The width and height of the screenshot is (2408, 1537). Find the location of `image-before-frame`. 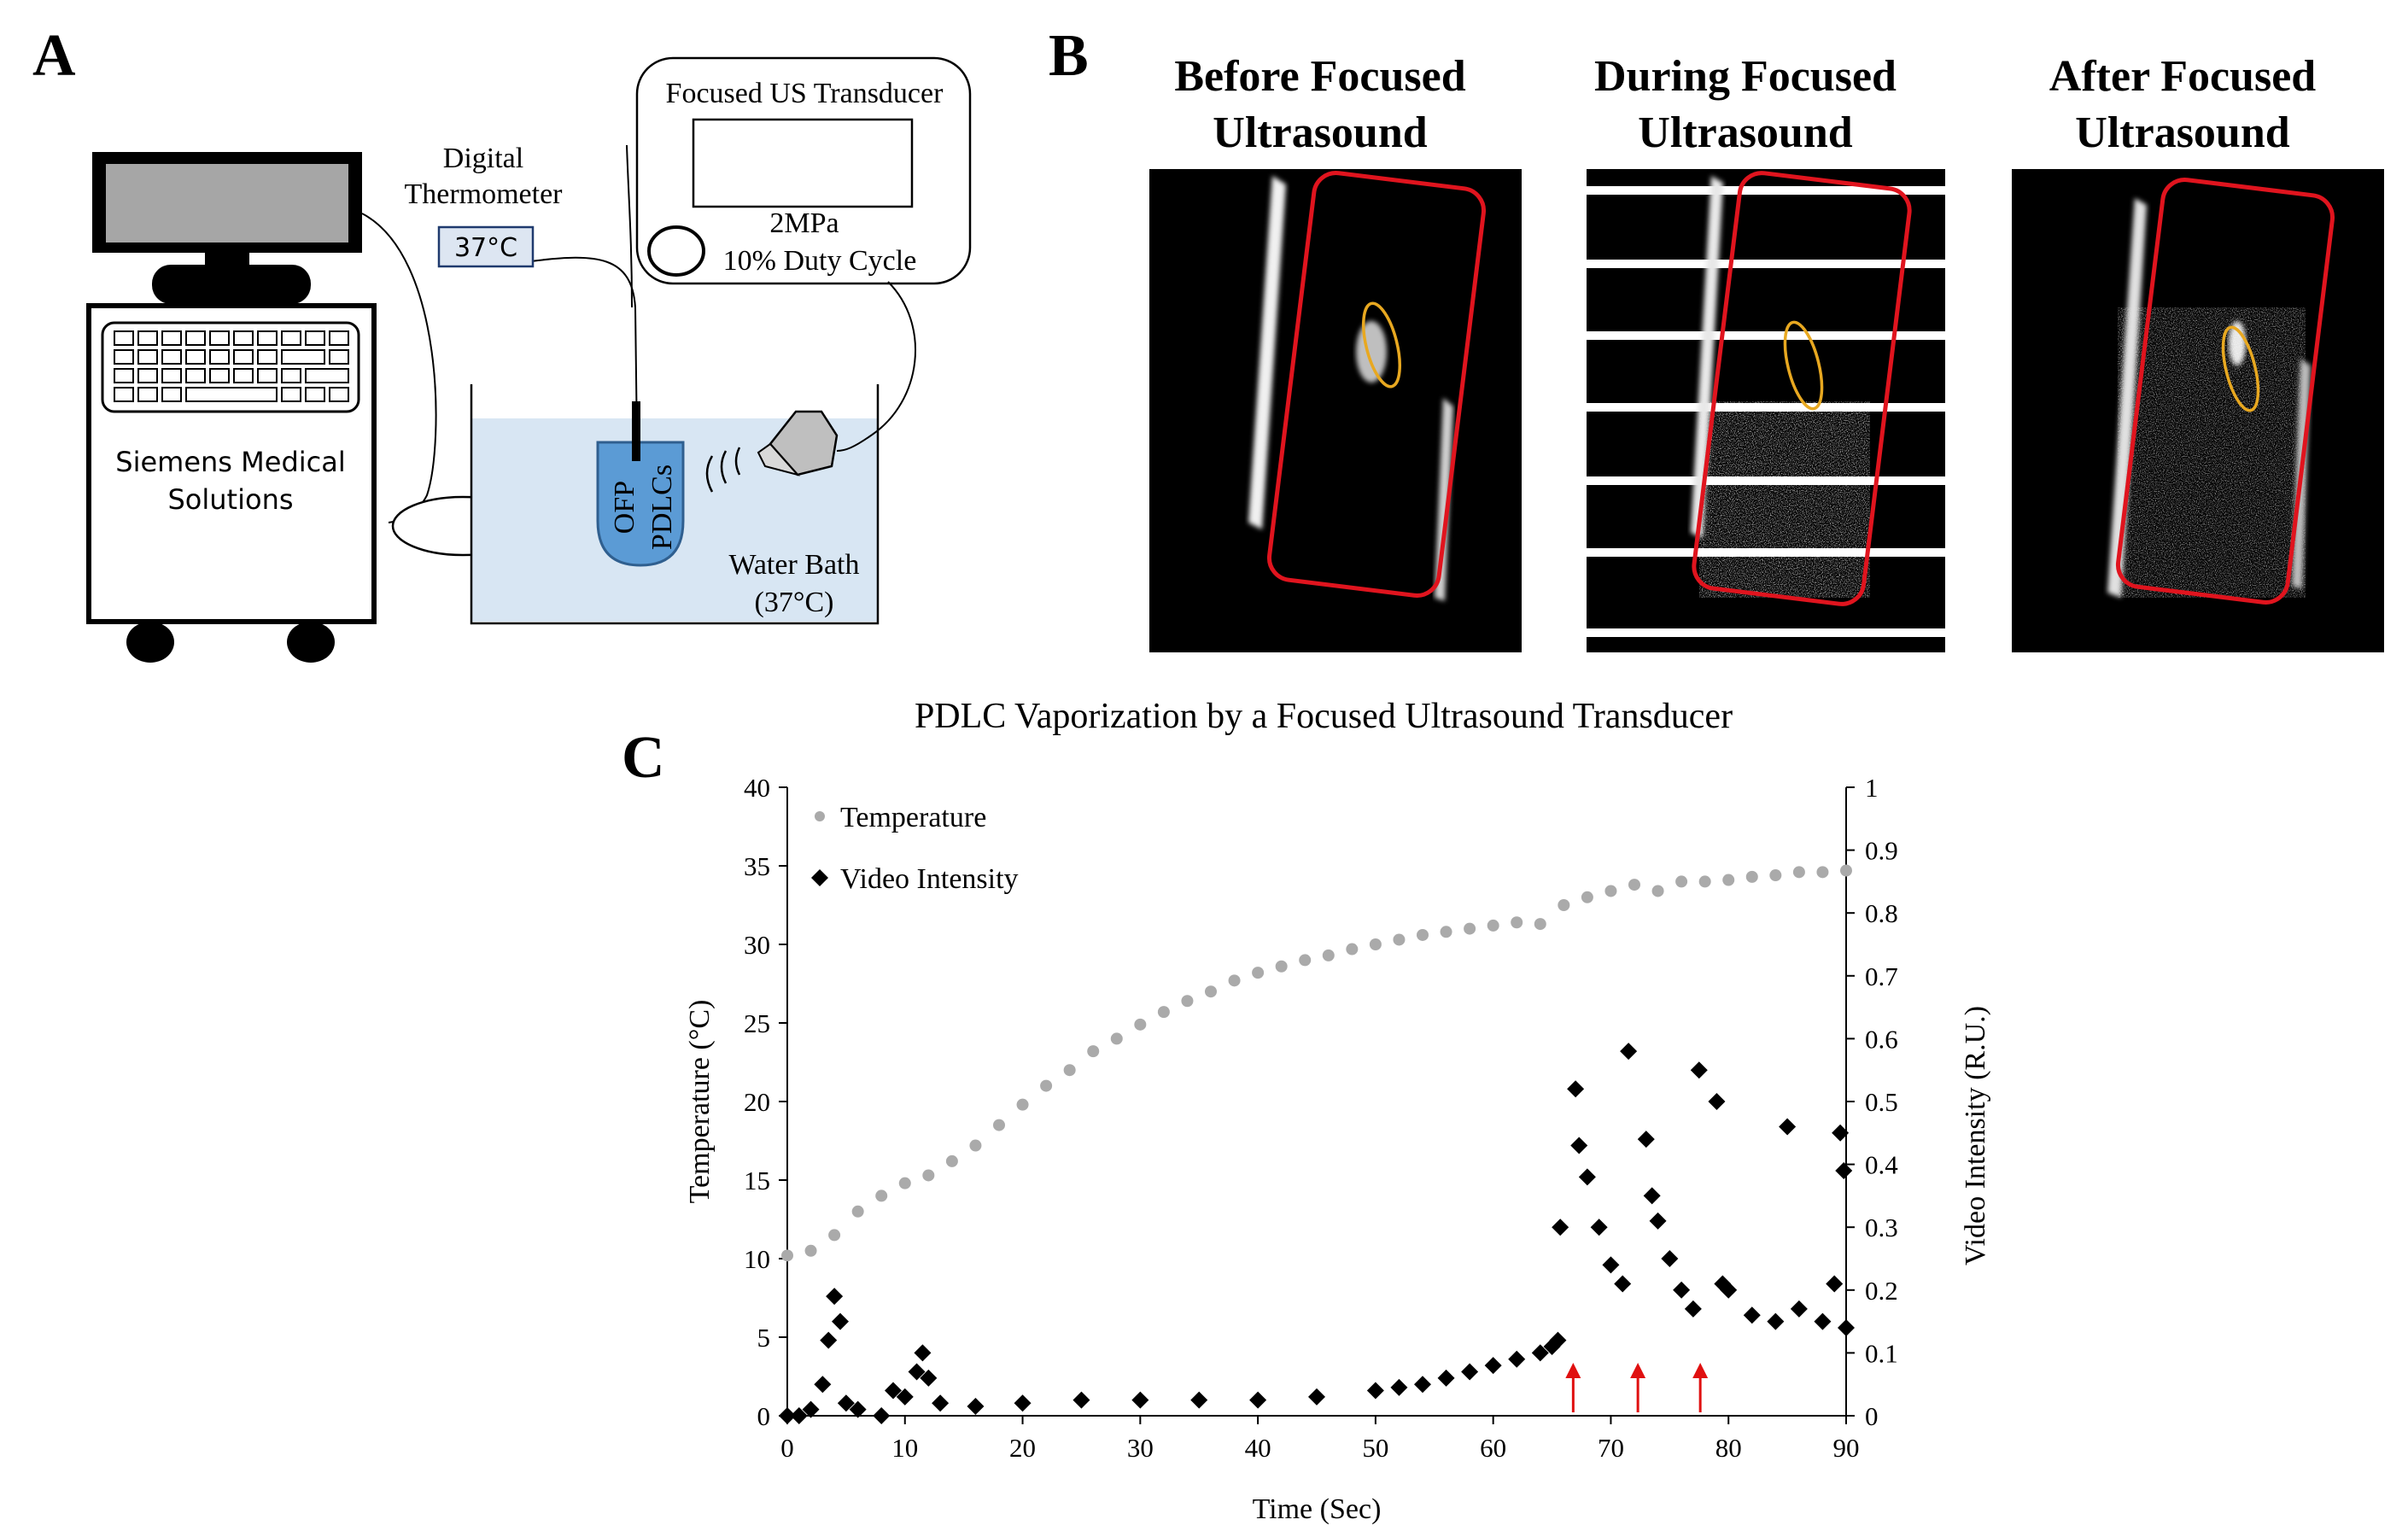

image-before-frame is located at coordinates (1335, 410).